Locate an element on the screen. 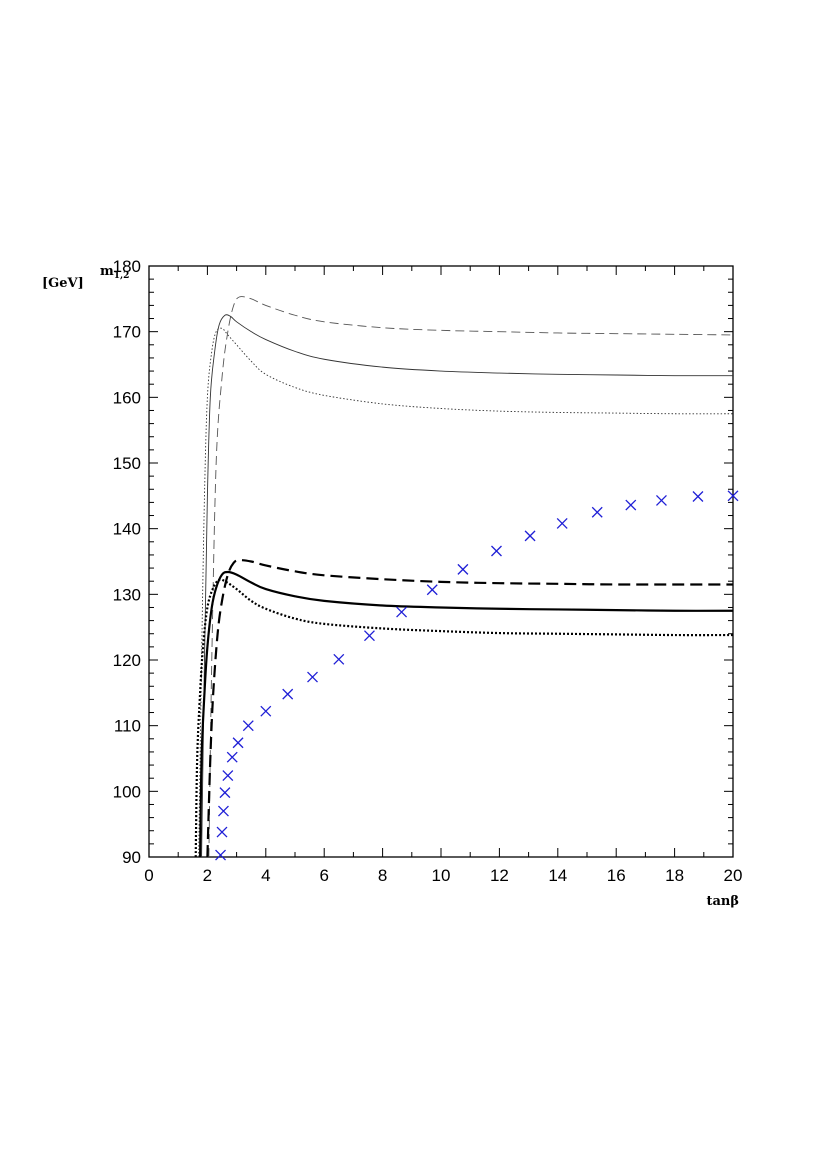  x-axis-title: tanβ is located at coordinates (722, 901).